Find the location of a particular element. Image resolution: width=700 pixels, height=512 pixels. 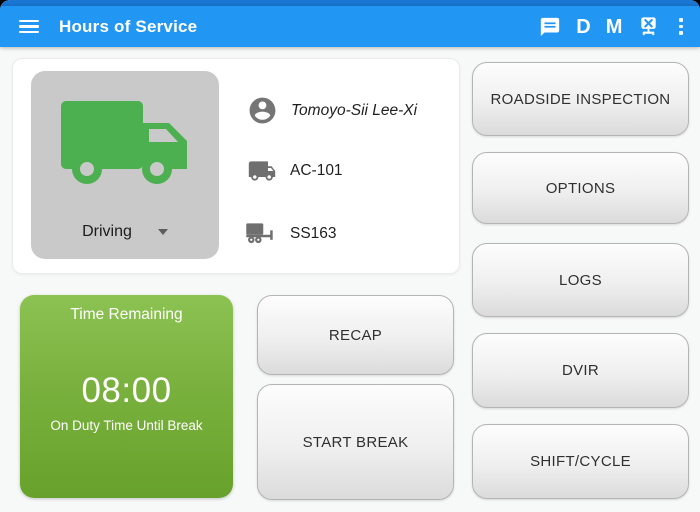

truck-icon is located at coordinates (262, 171).